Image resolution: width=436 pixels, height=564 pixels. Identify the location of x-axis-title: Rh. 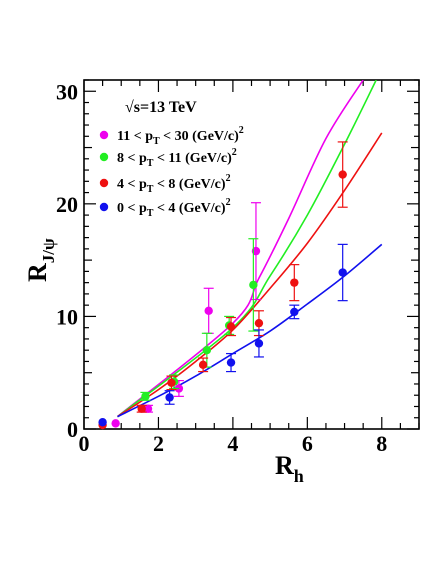
(289, 468).